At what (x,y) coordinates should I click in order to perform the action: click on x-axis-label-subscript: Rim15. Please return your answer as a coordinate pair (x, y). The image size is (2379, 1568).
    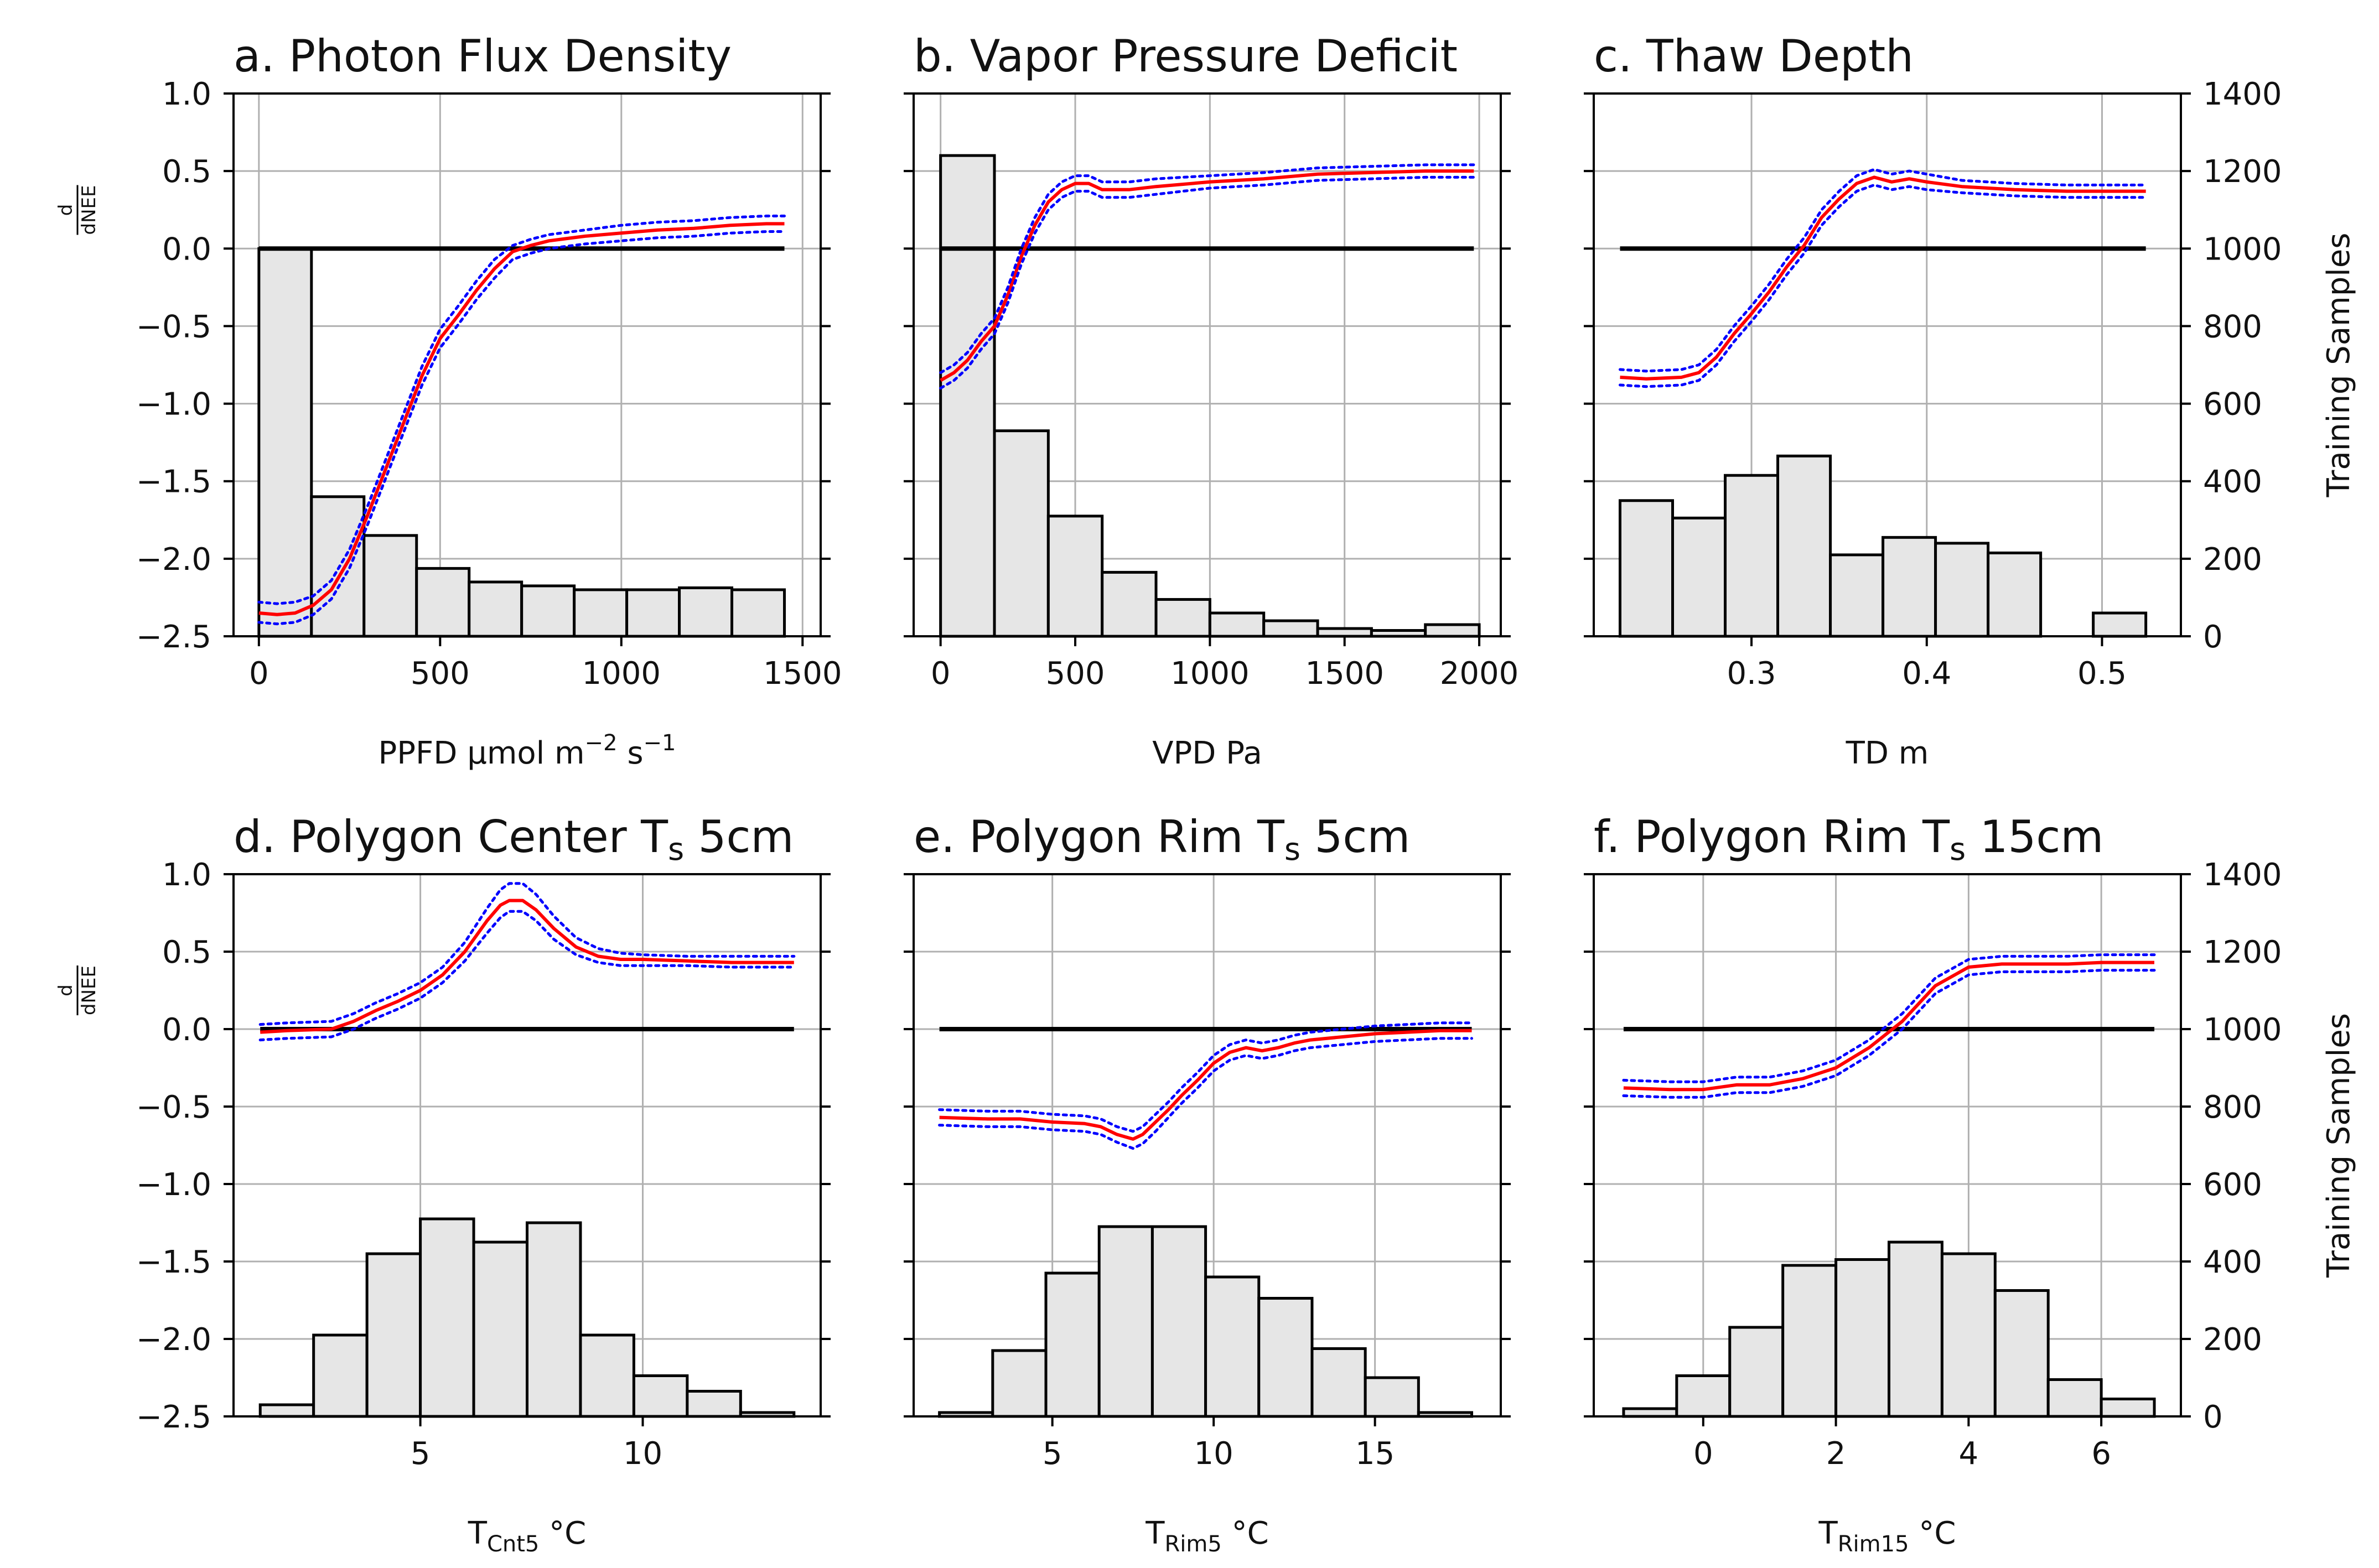
    Looking at the image, I should click on (1873, 1544).